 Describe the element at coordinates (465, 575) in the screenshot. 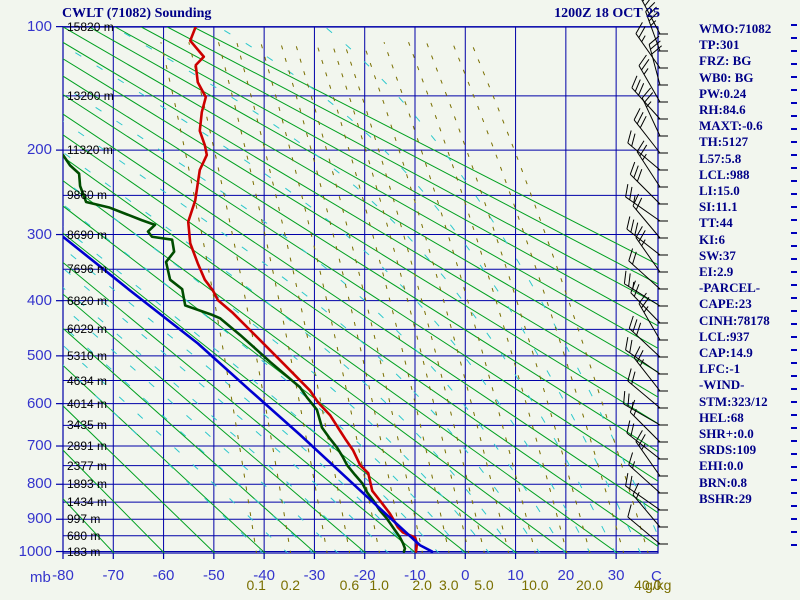

I see `temperature-tick-label: 0` at that location.